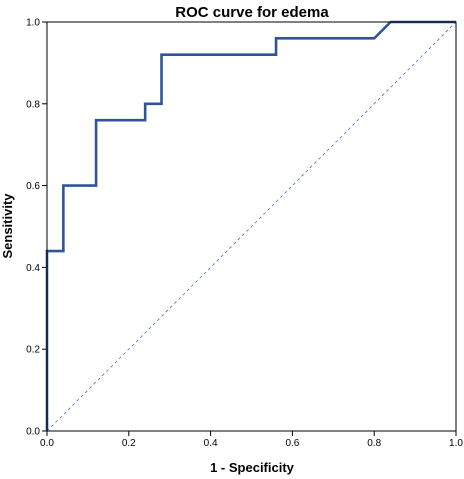  I want to click on y-tick-label: 0.4, so click(33, 268).